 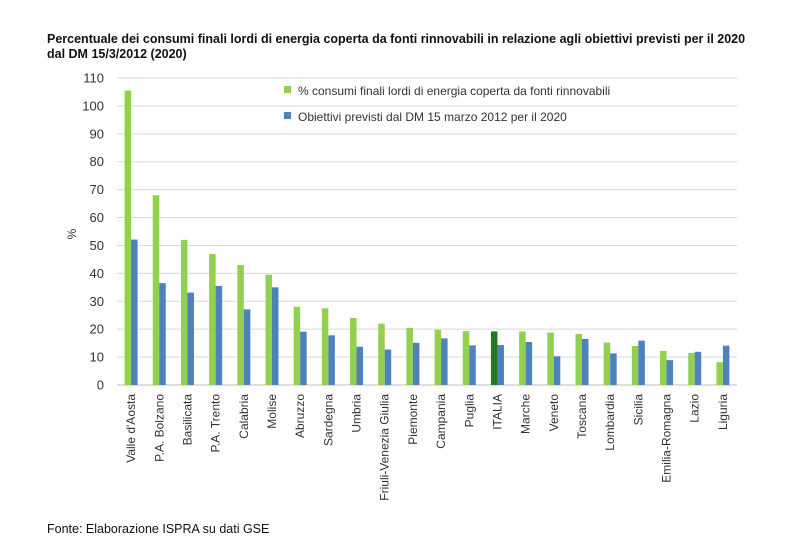 I want to click on y-tick-label: 10, so click(x=97, y=357).